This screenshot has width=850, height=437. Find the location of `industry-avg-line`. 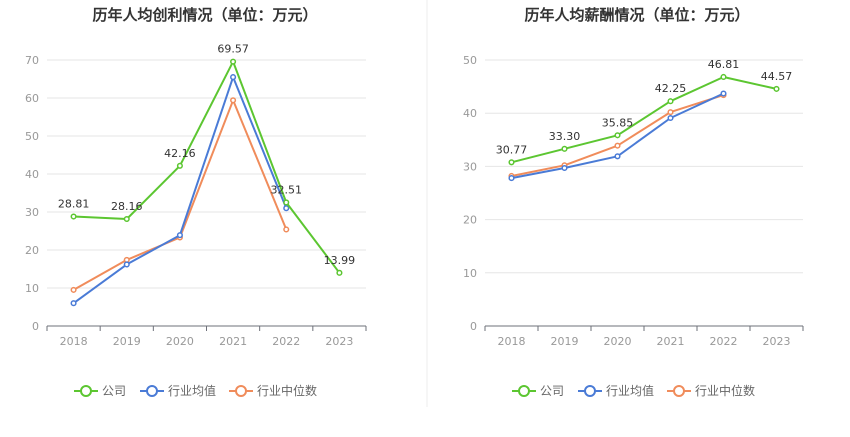

industry-avg-line is located at coordinates (180, 190).